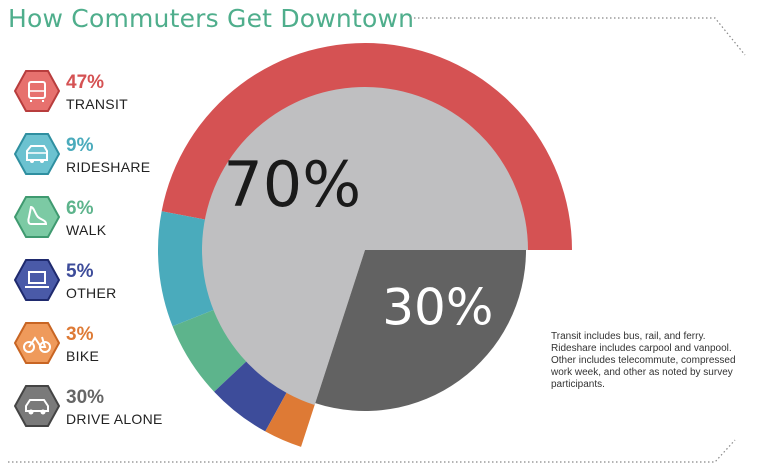  I want to click on bus-icon, so click(37, 91).